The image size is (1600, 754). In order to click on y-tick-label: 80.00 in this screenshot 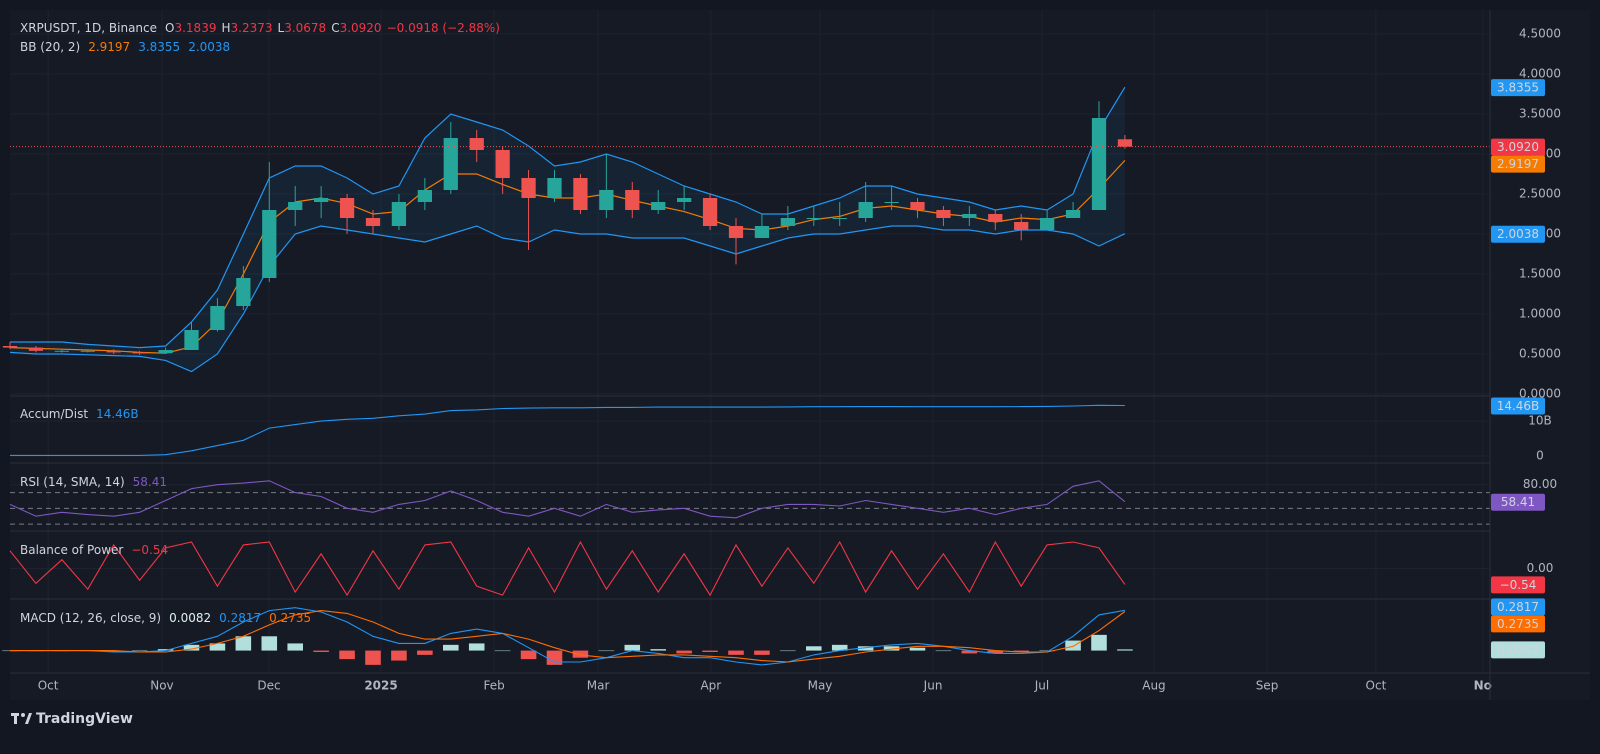, I will do `click(1540, 484)`.